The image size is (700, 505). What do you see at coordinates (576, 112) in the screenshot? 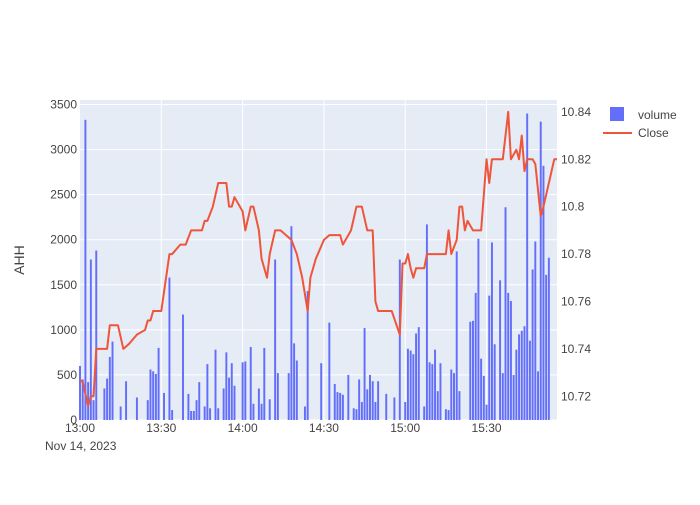
I see `right-y-tick-label: 10.84` at bounding box center [576, 112].